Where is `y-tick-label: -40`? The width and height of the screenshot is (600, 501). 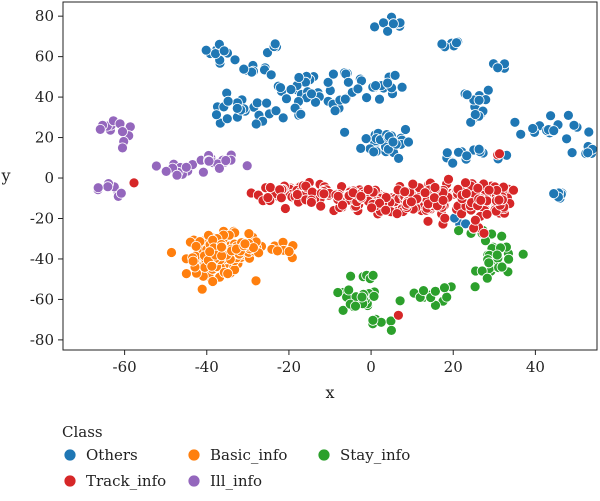 y-tick-label: -40 is located at coordinates (42, 259).